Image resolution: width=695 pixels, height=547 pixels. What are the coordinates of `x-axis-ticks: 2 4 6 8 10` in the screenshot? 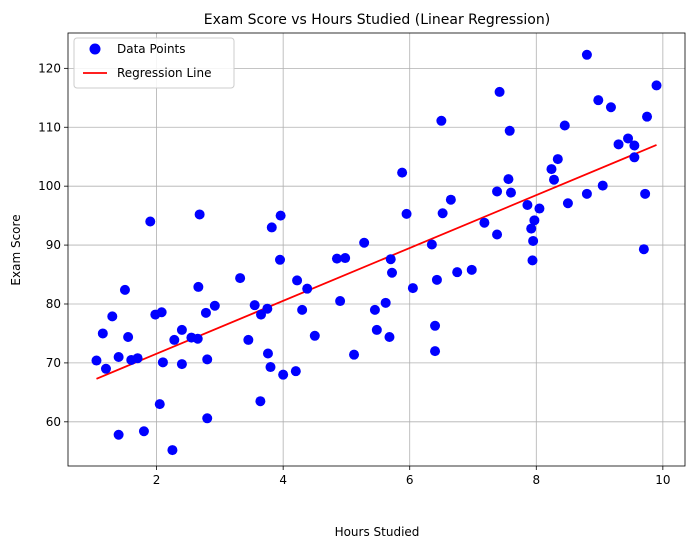 It's located at (411, 476).